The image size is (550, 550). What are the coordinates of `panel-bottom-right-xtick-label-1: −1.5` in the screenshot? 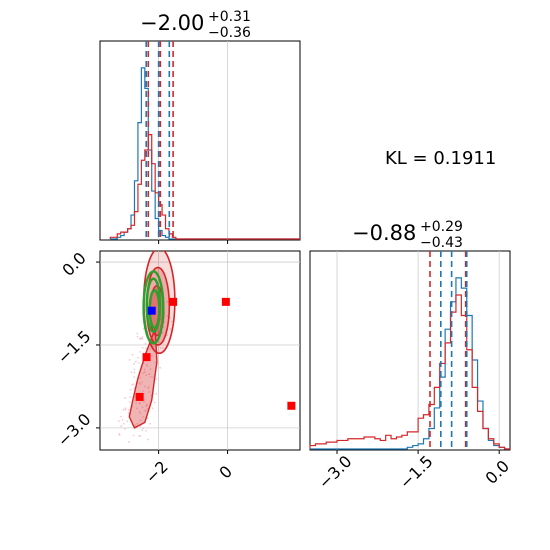 It's located at (416, 472).